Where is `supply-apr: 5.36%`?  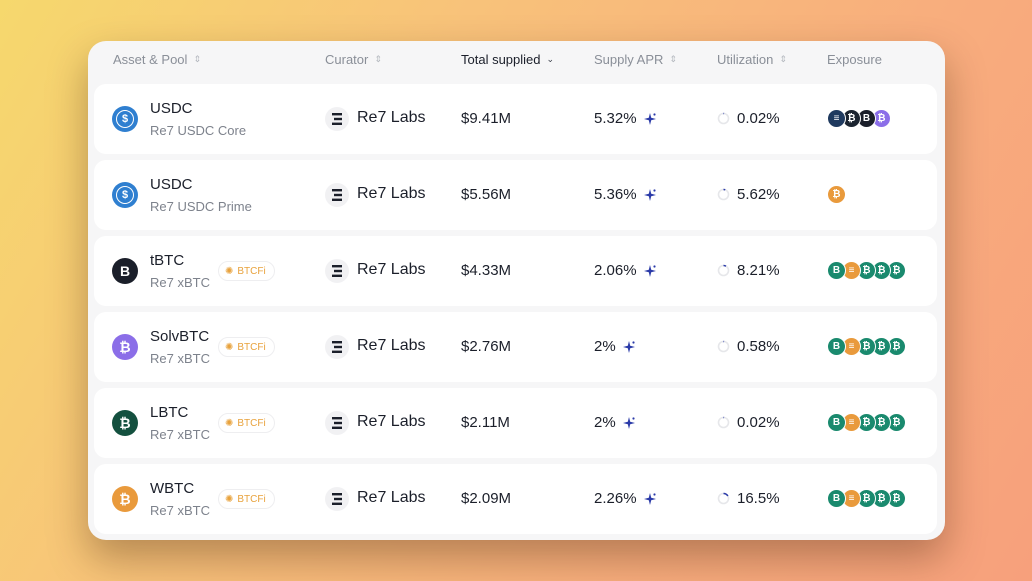
supply-apr: 5.36% is located at coordinates (625, 194).